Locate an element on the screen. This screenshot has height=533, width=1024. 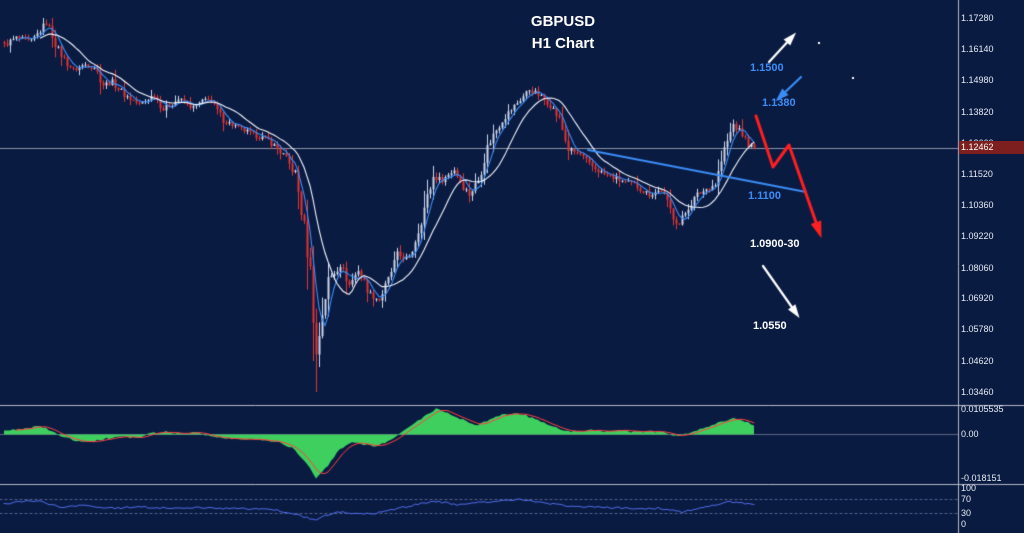
price-axis-tick: 1.08060 is located at coordinates (977, 267).